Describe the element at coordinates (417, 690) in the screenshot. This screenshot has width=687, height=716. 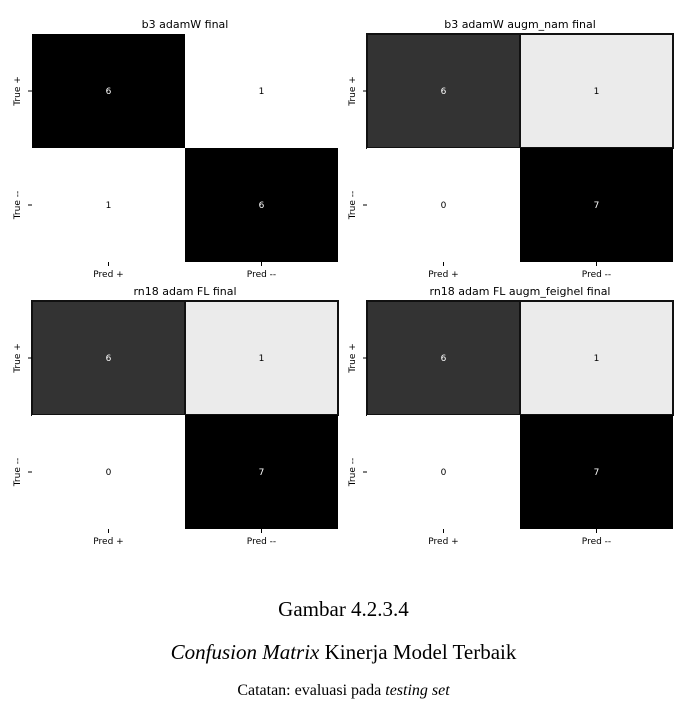
I see `figure-note-italic: testing set` at that location.